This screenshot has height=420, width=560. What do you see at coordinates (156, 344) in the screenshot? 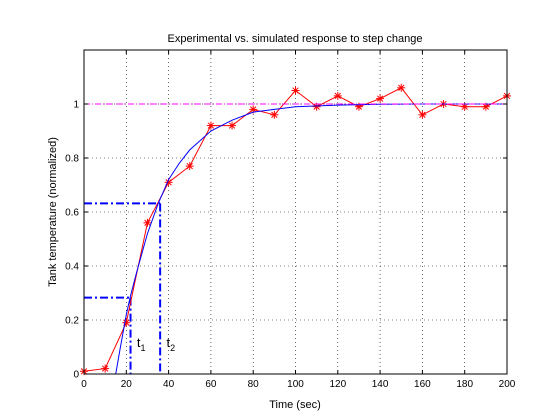
I see `annotations: t1 t2` at bounding box center [156, 344].